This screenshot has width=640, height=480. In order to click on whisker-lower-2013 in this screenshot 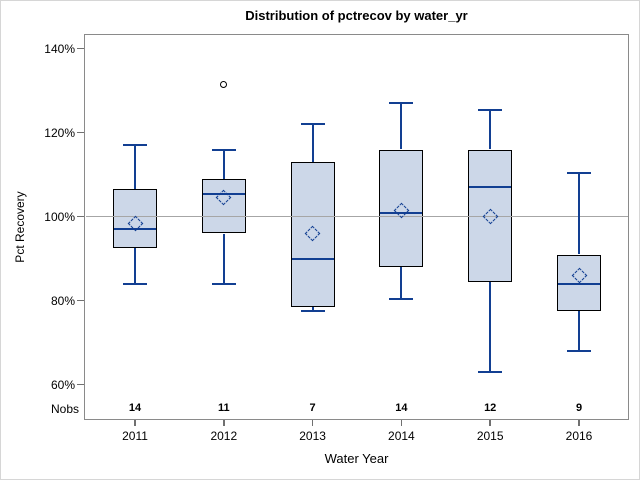, I will do `click(312, 309)`.